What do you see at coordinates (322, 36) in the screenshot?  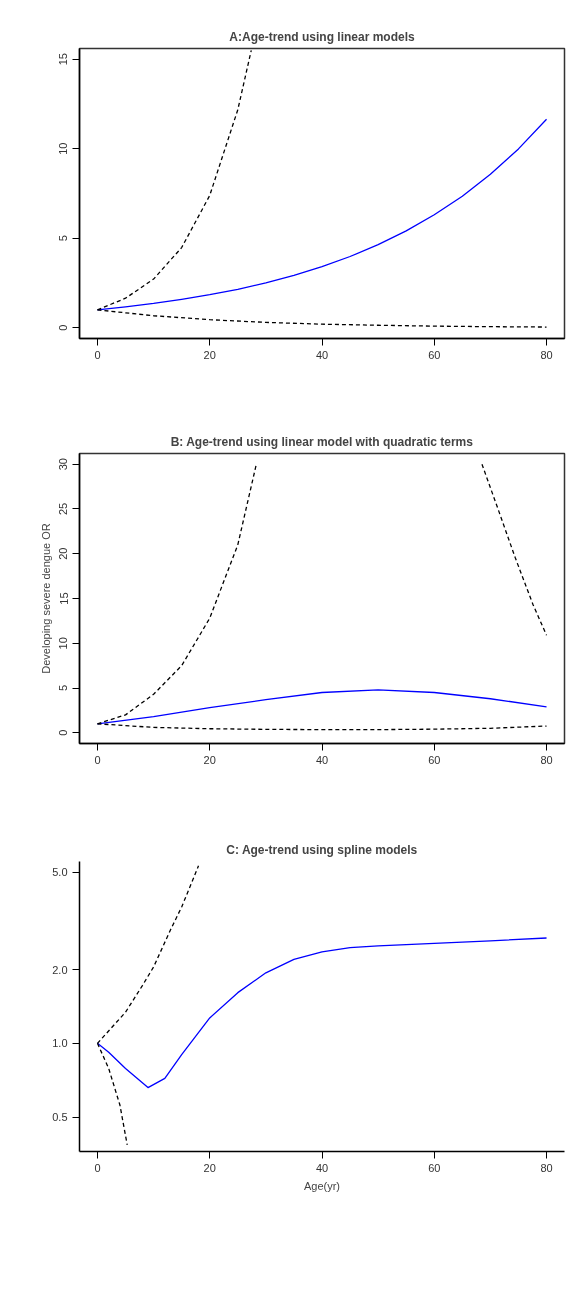 I see `chart-title: A:Age-trend using linear models` at bounding box center [322, 36].